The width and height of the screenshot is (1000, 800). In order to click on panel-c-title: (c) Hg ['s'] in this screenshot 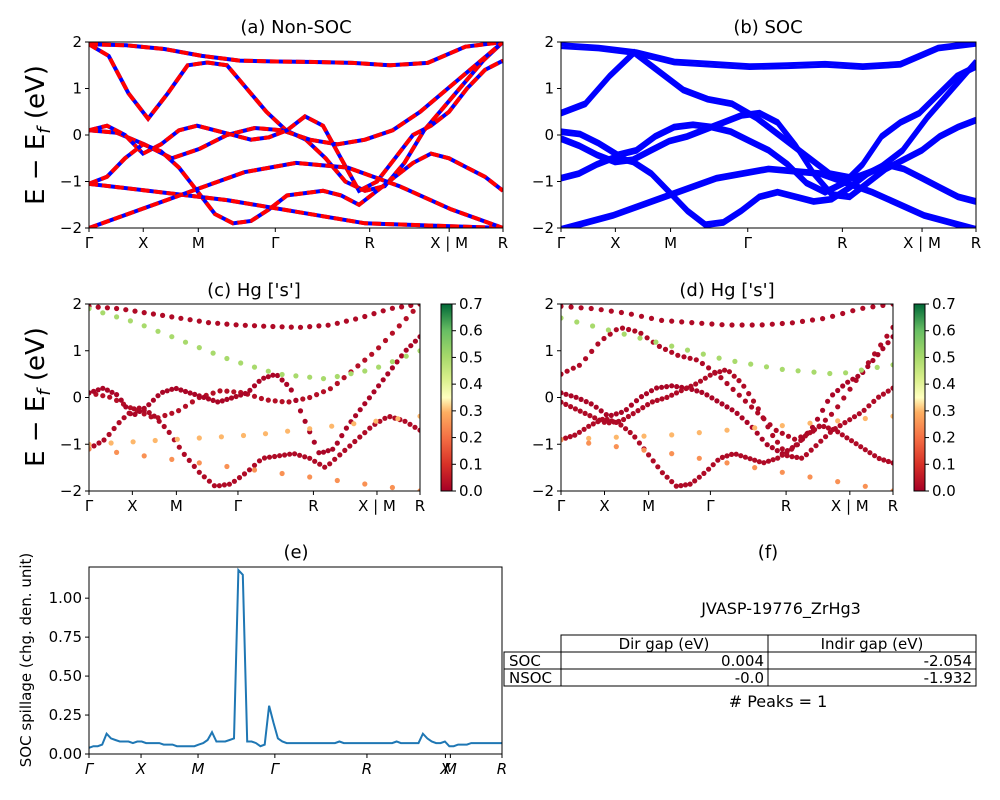, I will do `click(254, 290)`.